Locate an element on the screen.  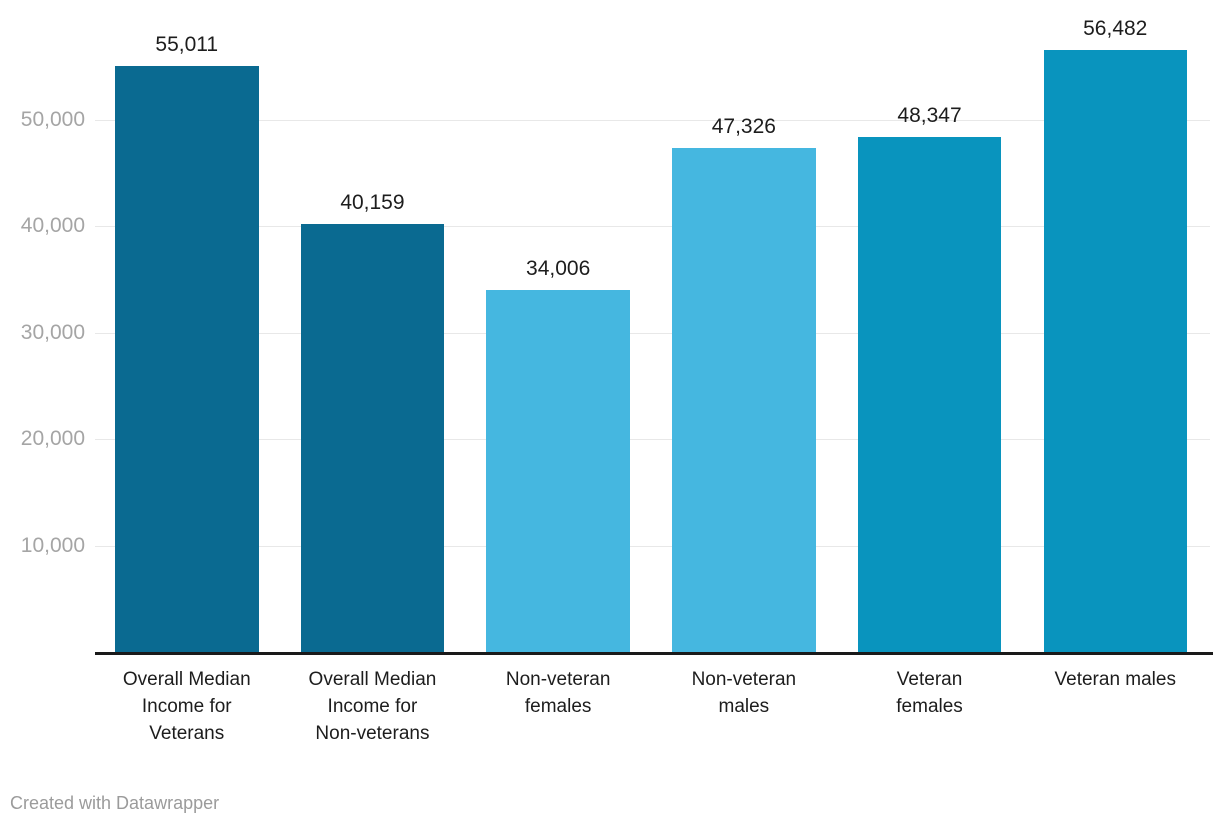
y-axis-tick-label: 50,000 is located at coordinates (52, 119).